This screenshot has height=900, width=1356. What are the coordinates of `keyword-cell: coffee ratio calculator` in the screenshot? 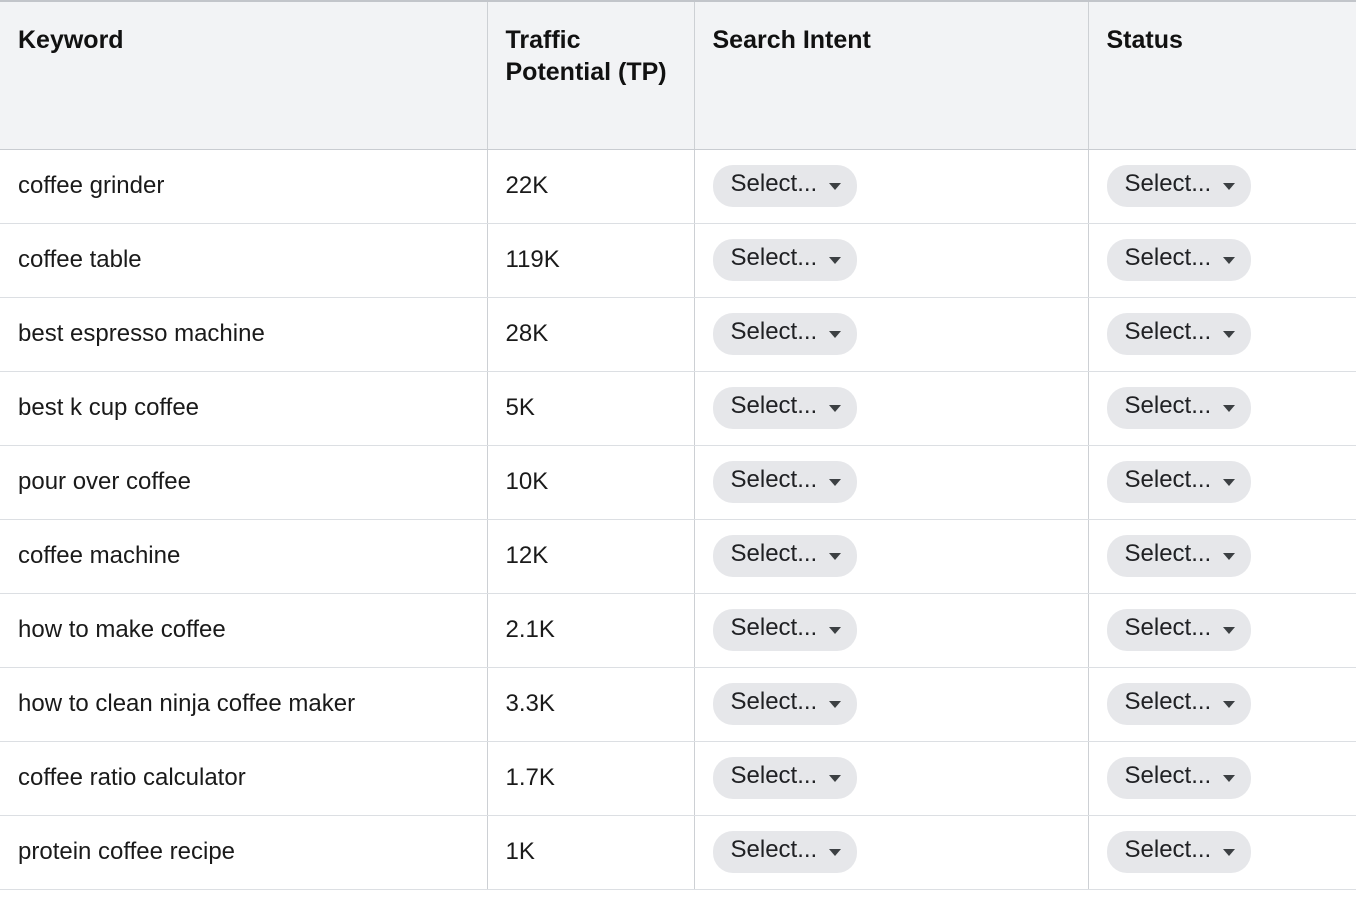 It's located at (243, 778).